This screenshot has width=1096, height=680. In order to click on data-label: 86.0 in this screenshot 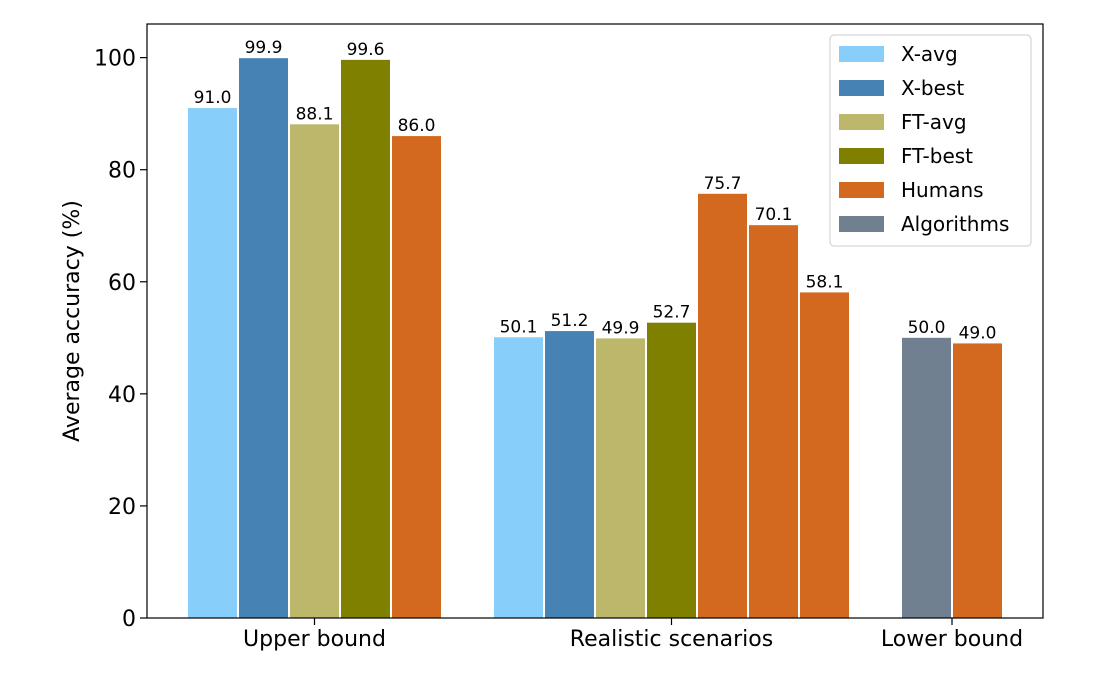, I will do `click(417, 126)`.